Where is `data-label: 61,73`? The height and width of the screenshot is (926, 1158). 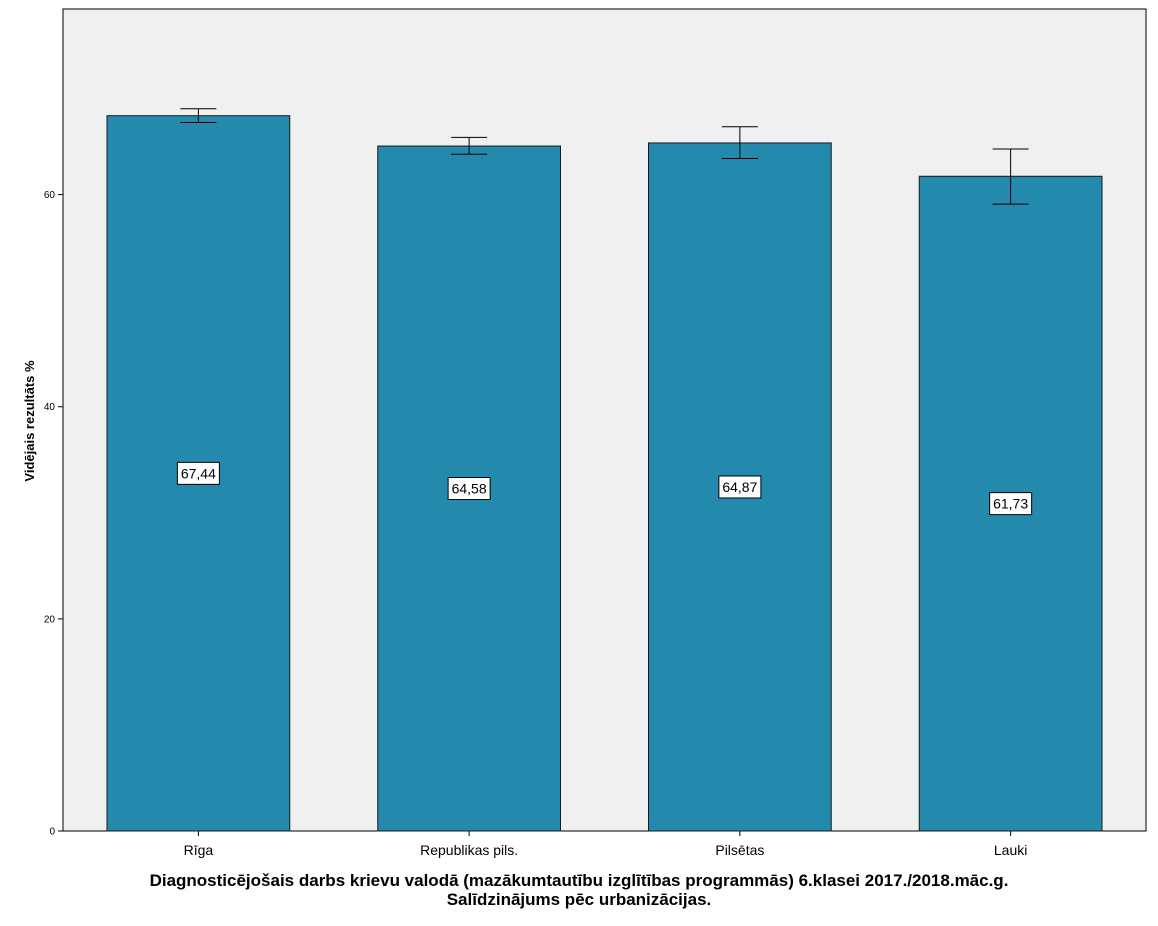 data-label: 61,73 is located at coordinates (1010, 504).